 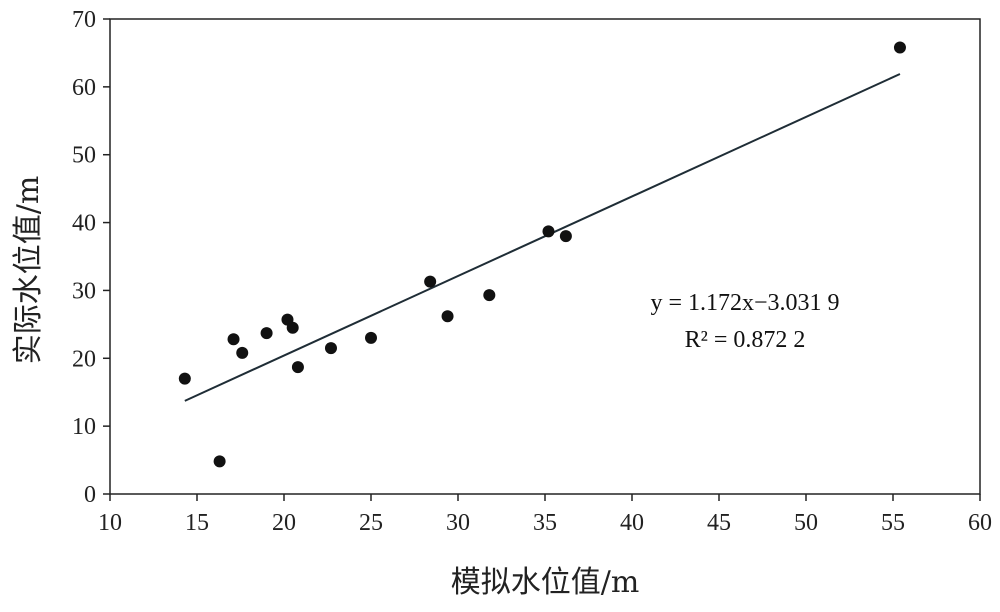 What do you see at coordinates (719, 523) in the screenshot?
I see `x-tick-label: 45` at bounding box center [719, 523].